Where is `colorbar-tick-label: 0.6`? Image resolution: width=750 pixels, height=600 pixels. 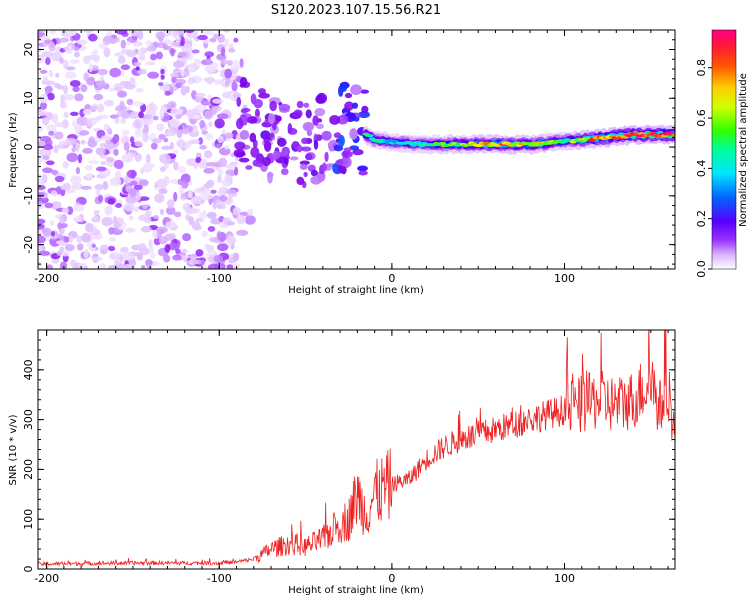
colorbar-tick-label: 0.6 is located at coordinates (701, 118).